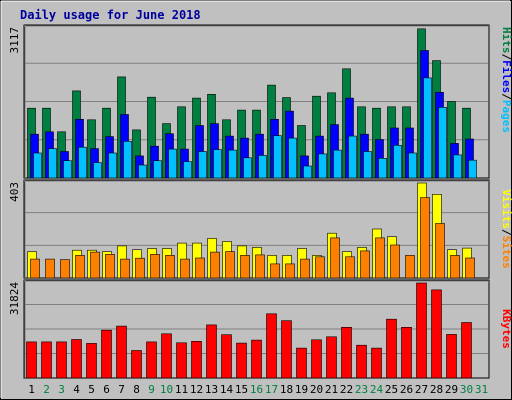 Image resolution: width=512 pixels, height=400 pixels. I want to click on x-tick-label: 7, so click(121, 389).